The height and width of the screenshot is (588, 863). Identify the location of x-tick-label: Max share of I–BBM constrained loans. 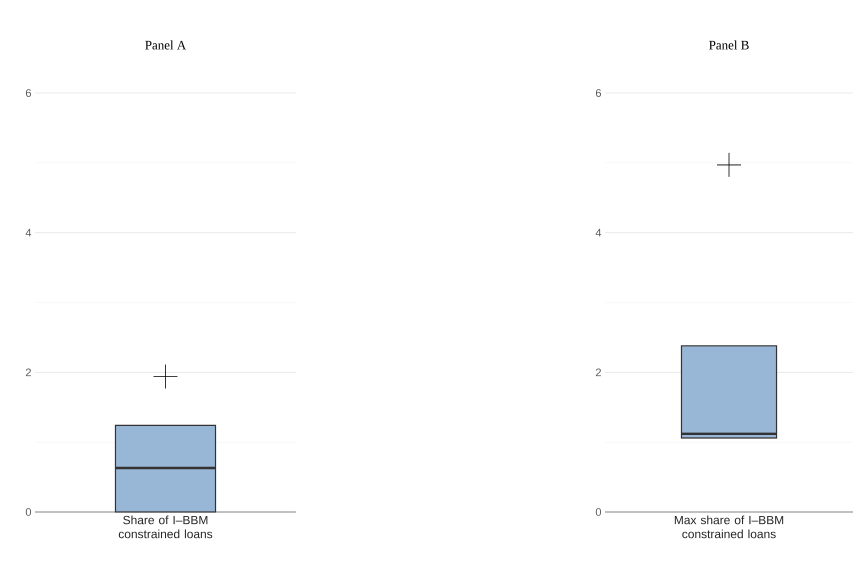
(729, 527).